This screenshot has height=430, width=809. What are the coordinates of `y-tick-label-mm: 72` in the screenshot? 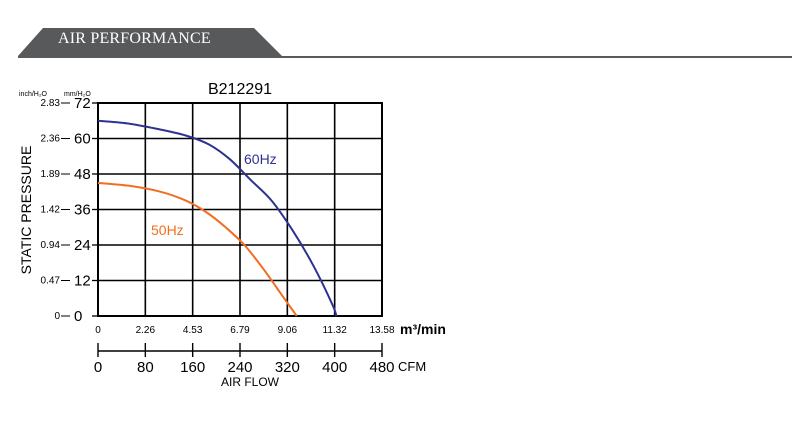 It's located at (82, 103).